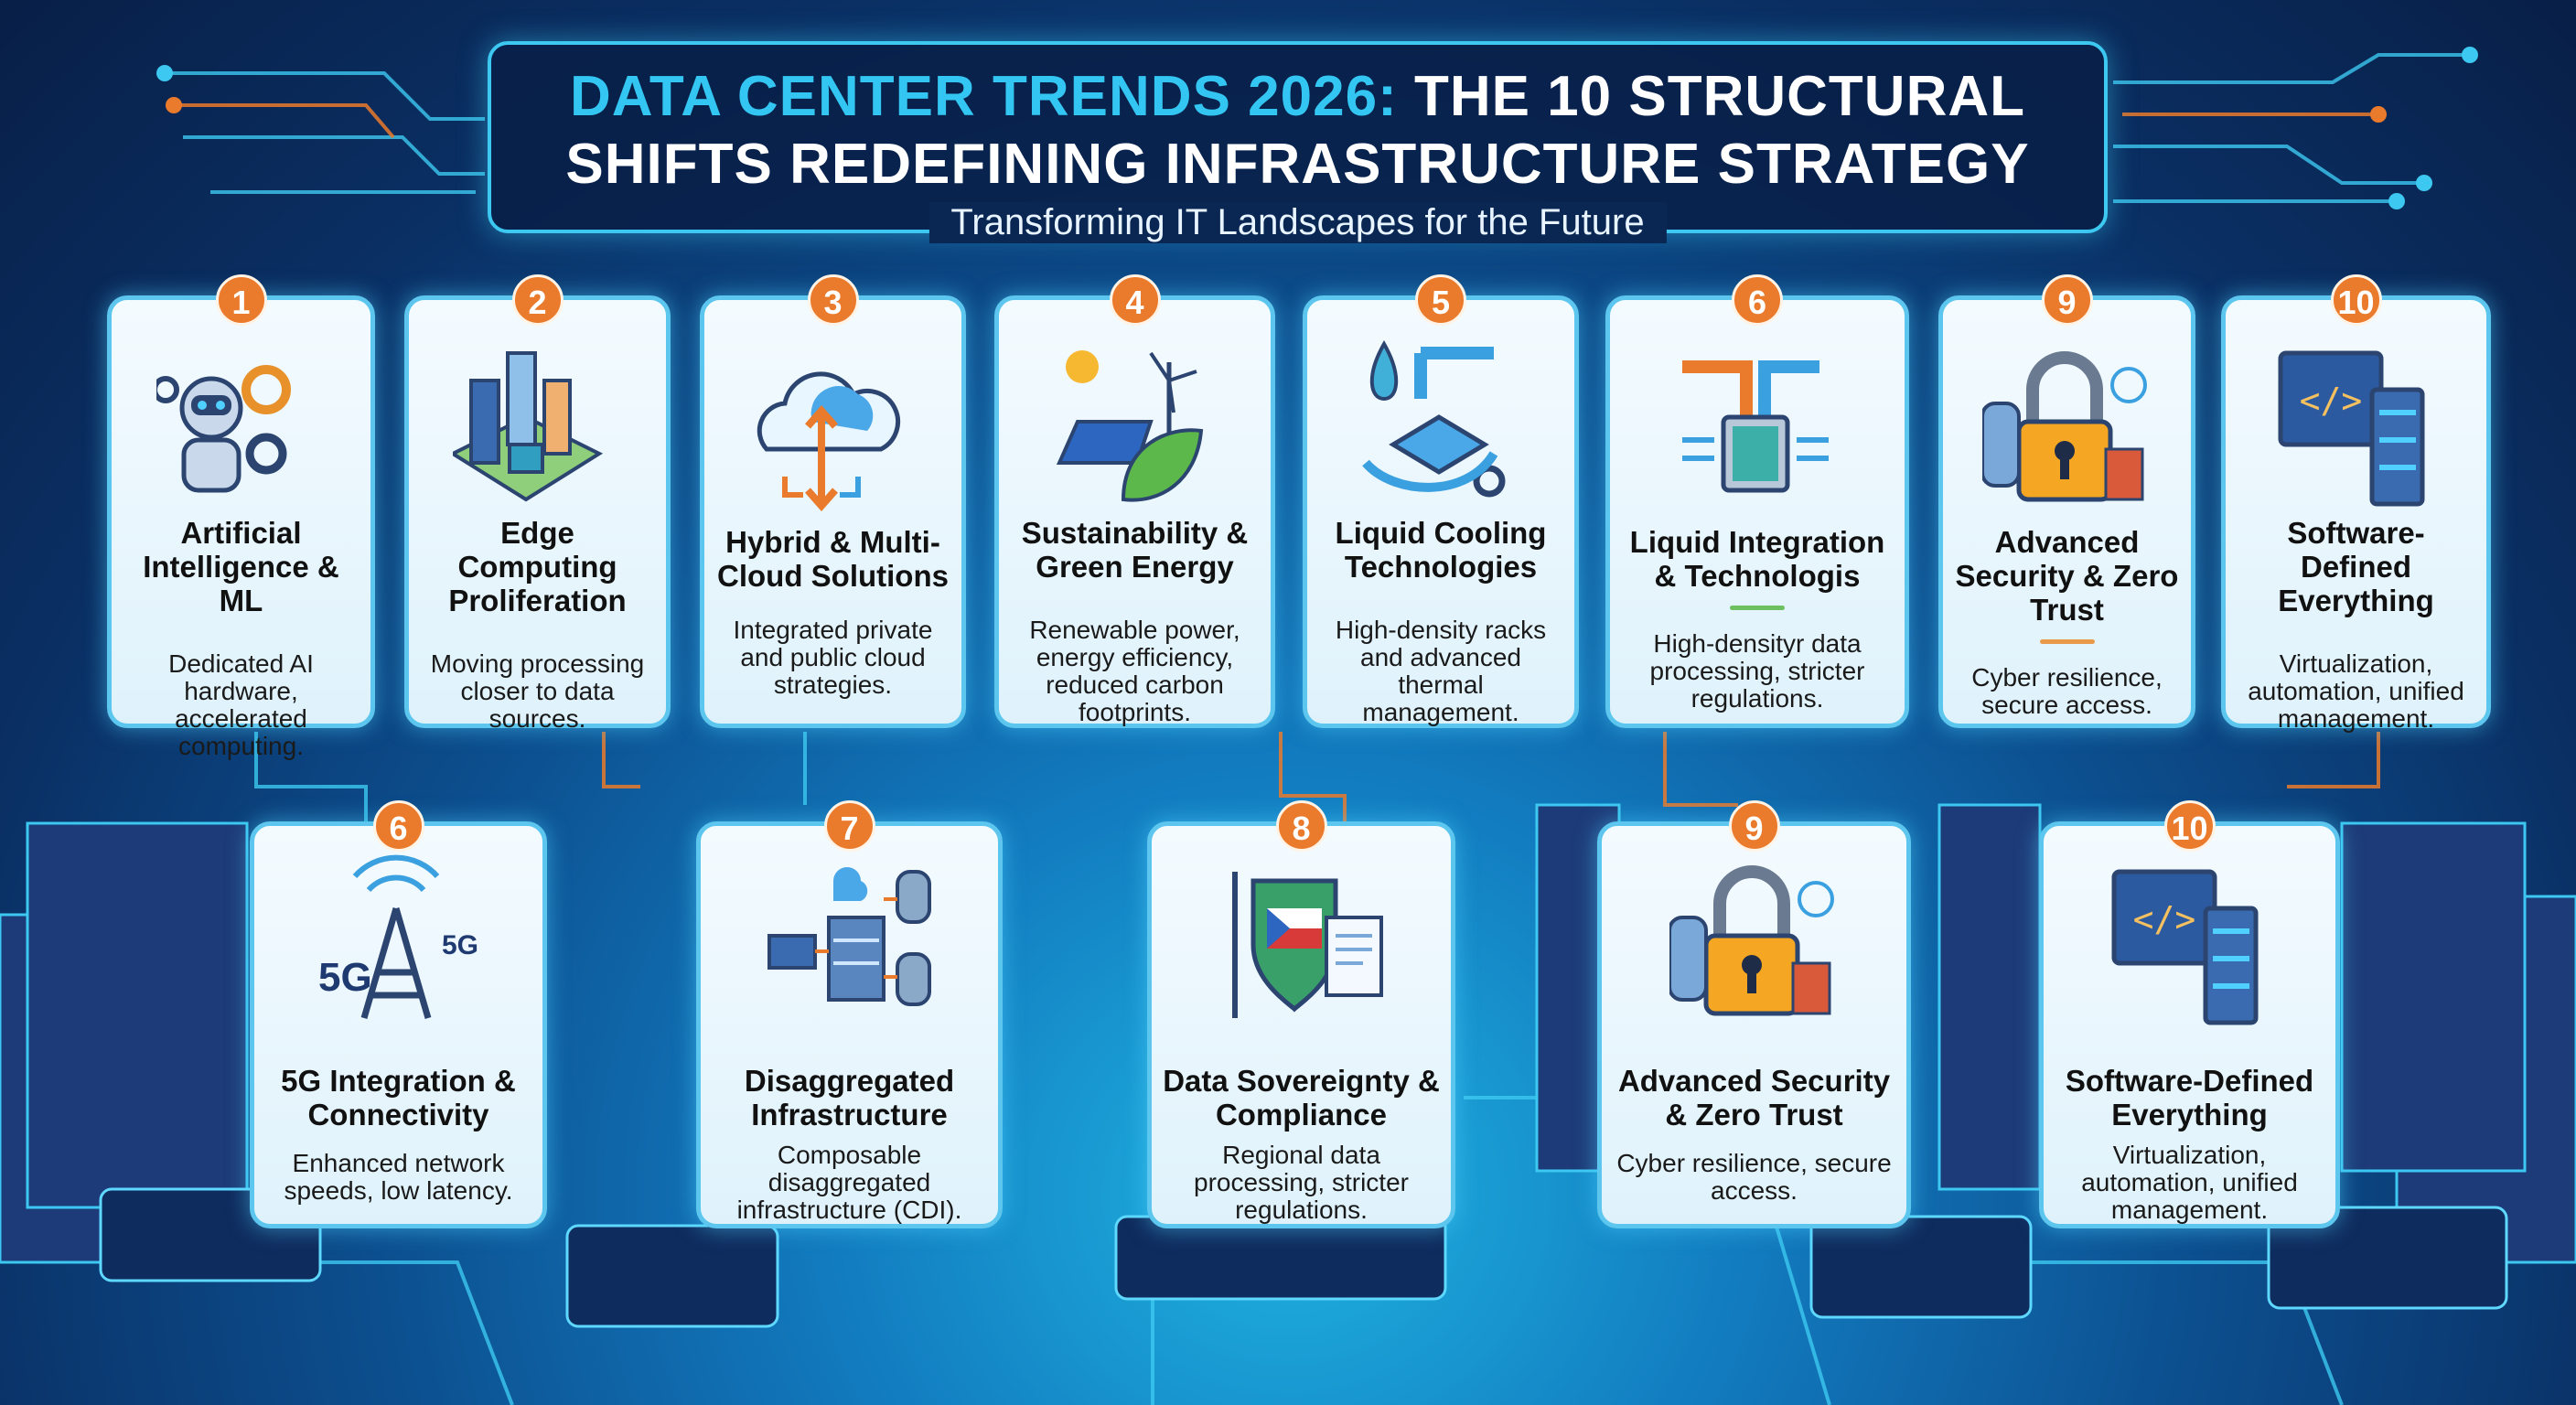 The width and height of the screenshot is (2576, 1405). I want to click on city-buildings-icon, so click(538, 422).